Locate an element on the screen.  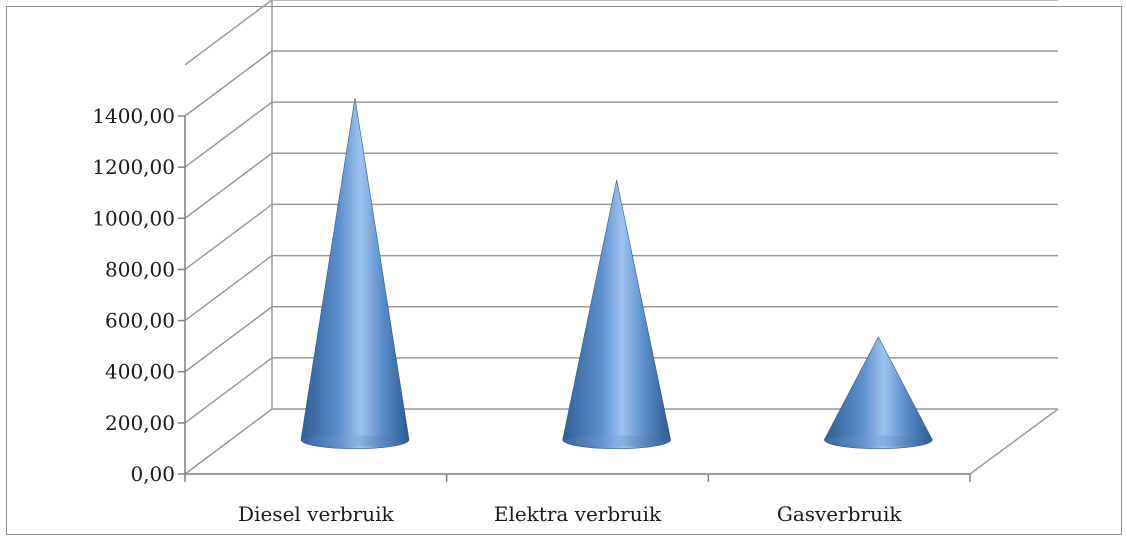
y-tick-label: 800,00 is located at coordinates (140, 269).